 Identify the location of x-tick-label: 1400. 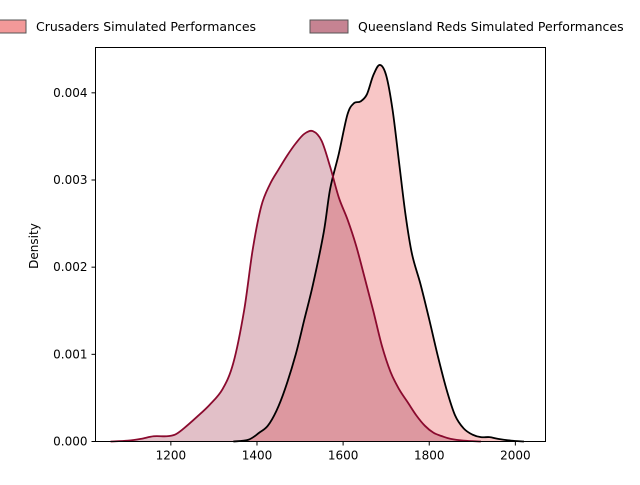
(257, 456).